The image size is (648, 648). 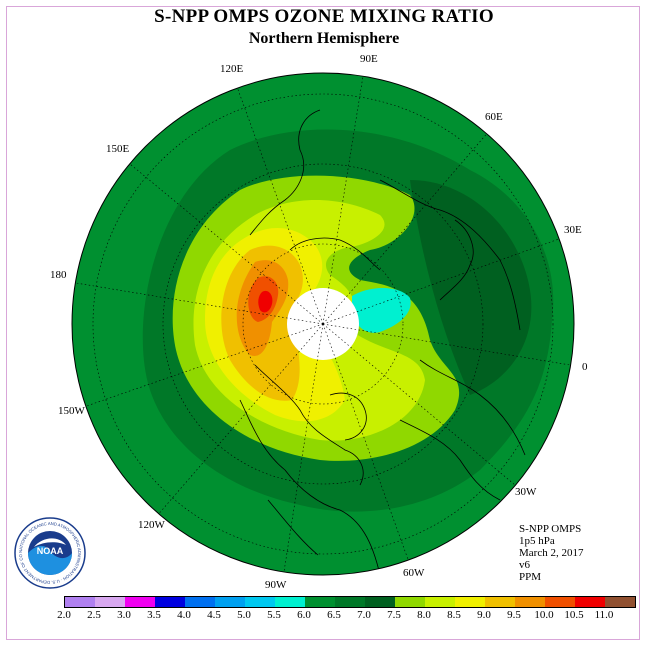 What do you see at coordinates (381, 310) in the screenshot?
I see `contour-5p5` at bounding box center [381, 310].